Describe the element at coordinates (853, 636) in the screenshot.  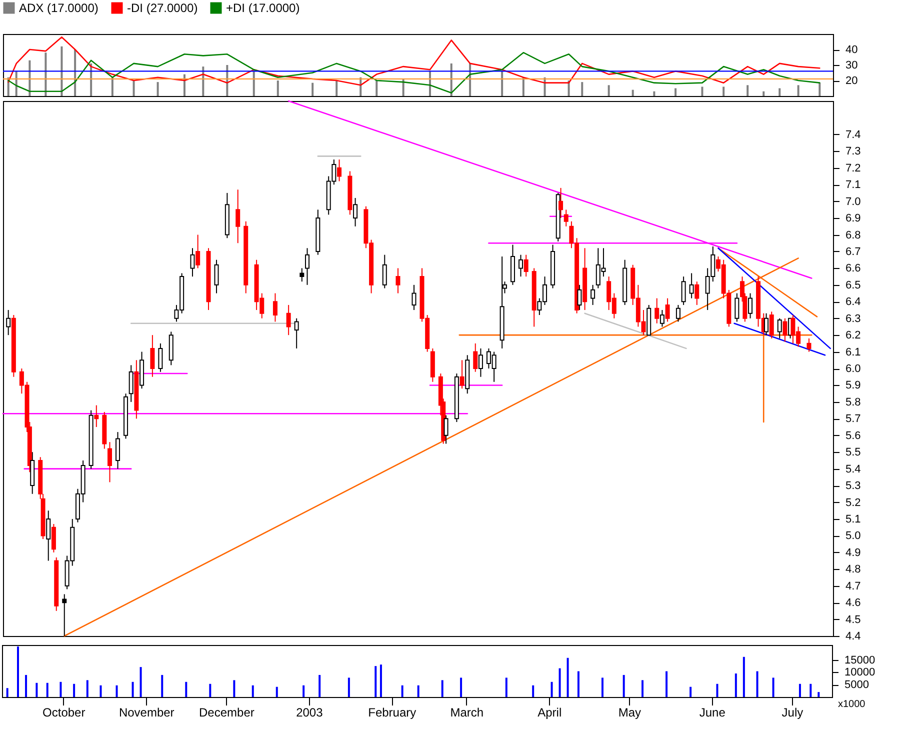
I see `y-tick-label: 4.4` at that location.